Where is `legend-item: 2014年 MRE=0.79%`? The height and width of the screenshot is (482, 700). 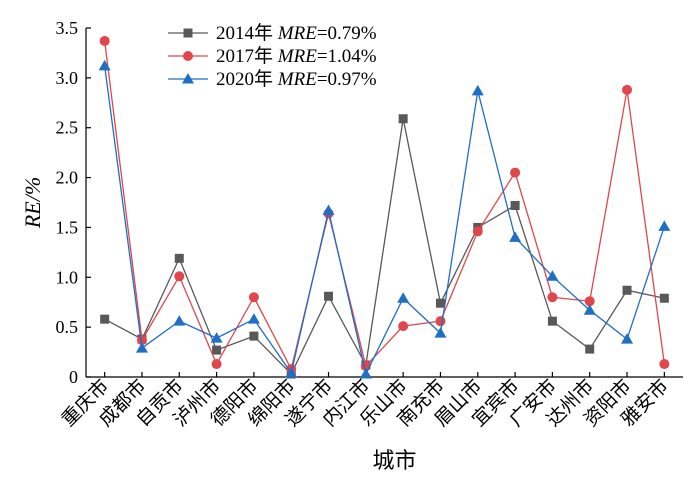
legend-item: 2014年 MRE=0.79% is located at coordinates (272, 33).